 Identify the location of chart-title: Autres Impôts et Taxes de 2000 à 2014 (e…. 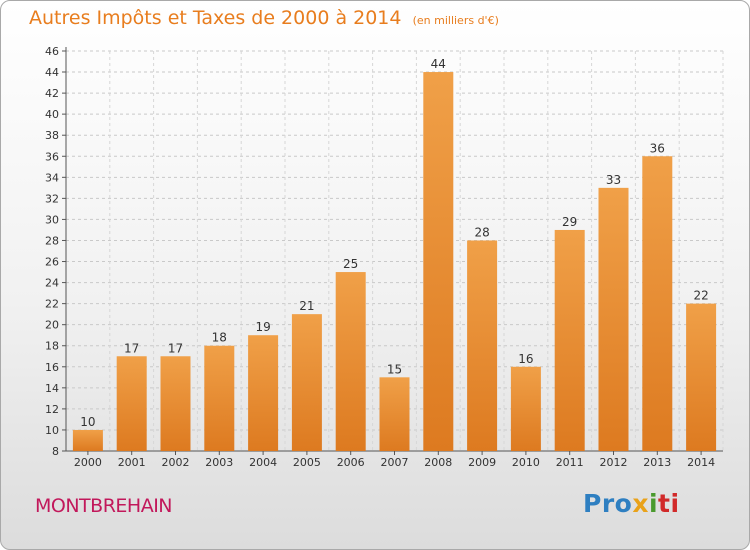
(264, 18).